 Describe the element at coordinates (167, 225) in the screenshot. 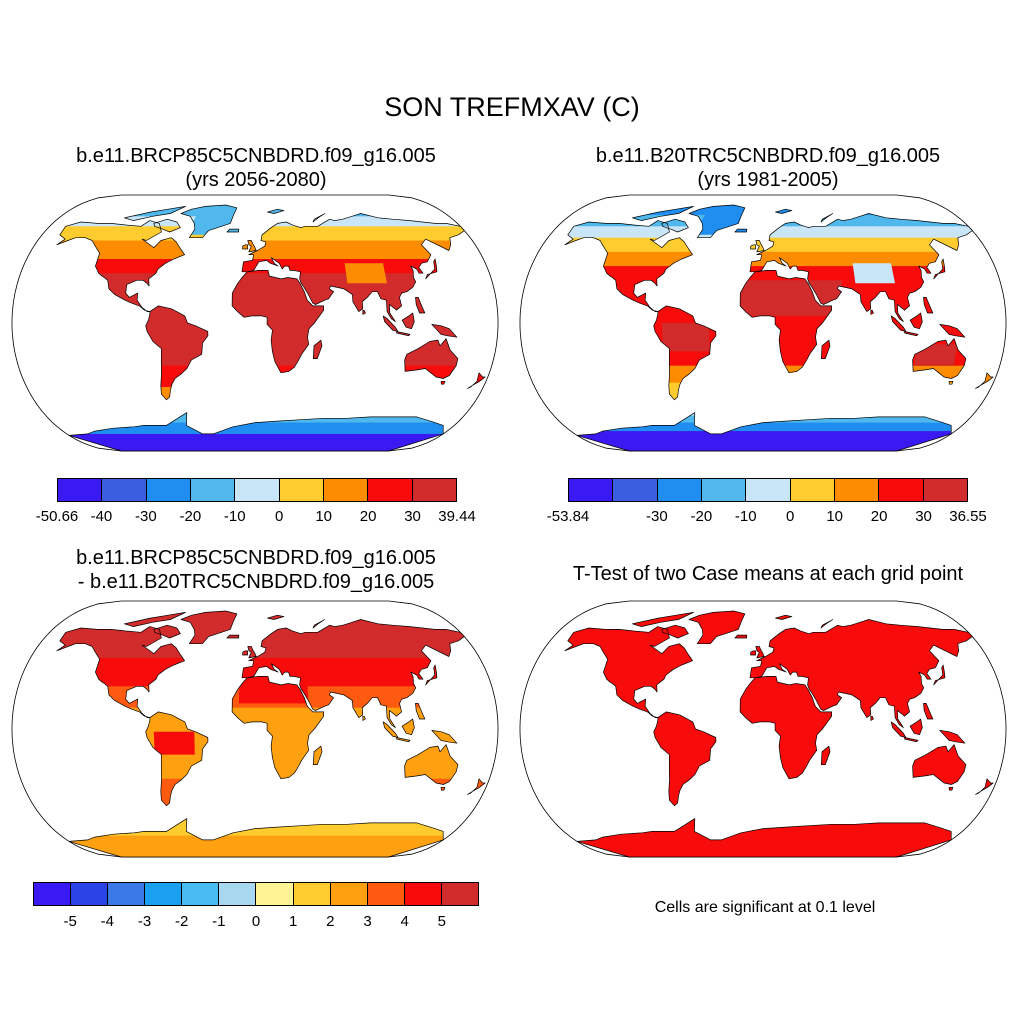

I see `coastline-baffin` at that location.